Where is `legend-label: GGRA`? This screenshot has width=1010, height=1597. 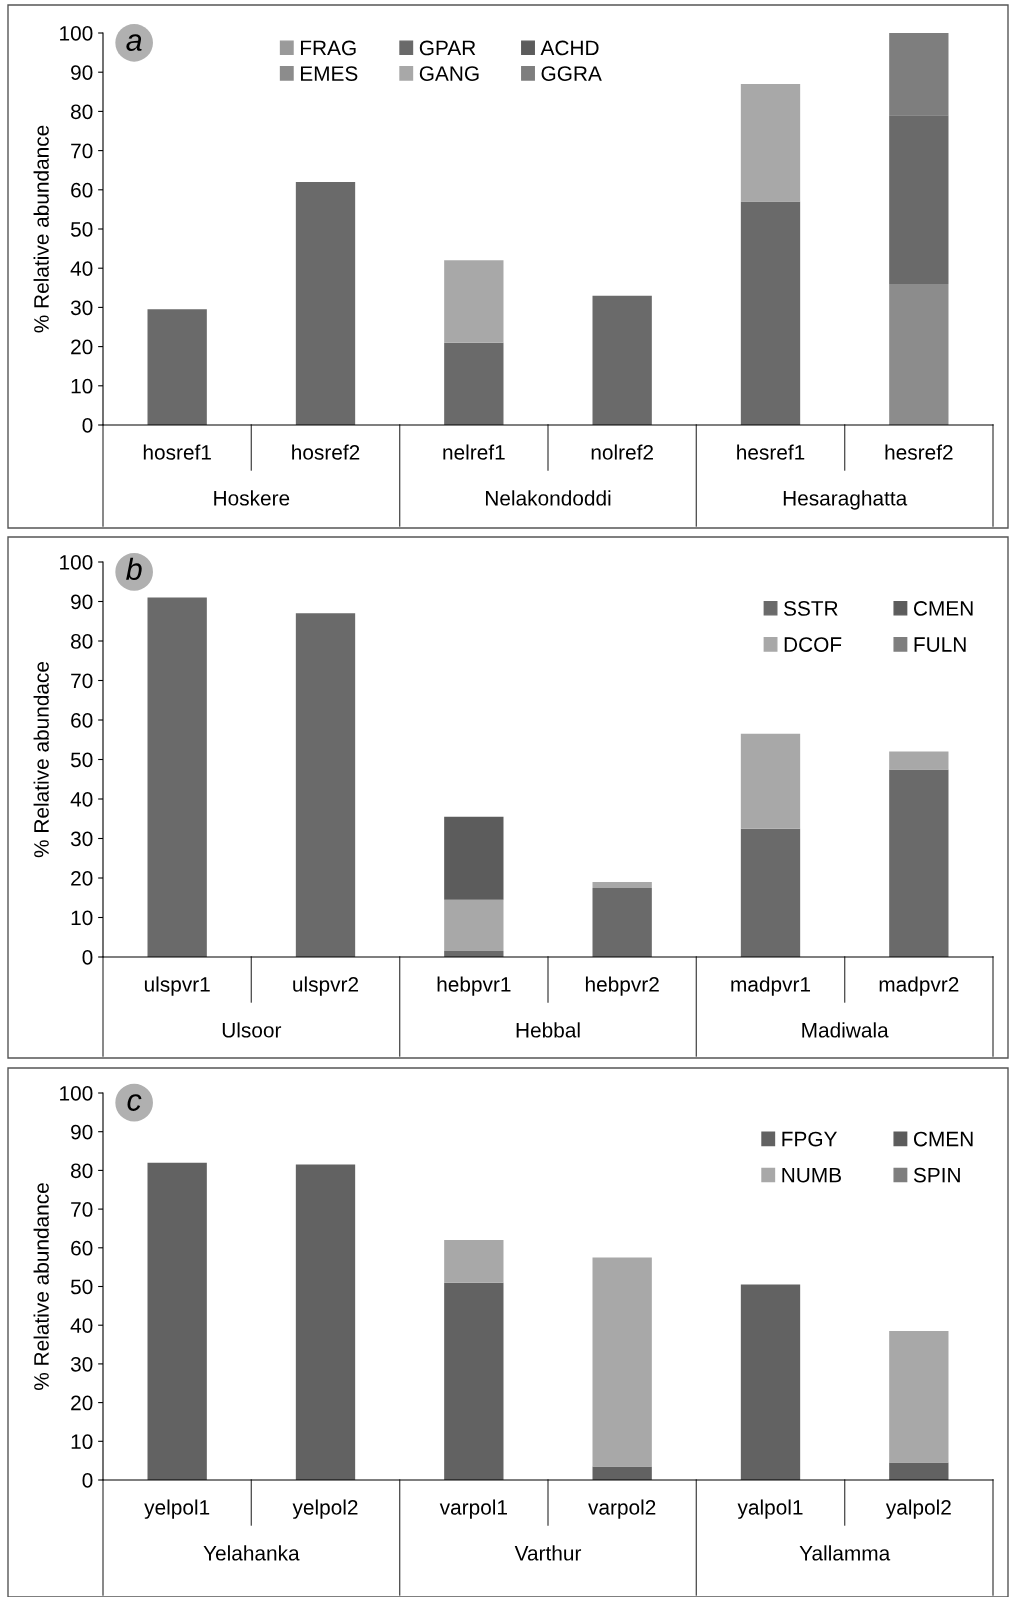
legend-label: GGRA is located at coordinates (571, 73).